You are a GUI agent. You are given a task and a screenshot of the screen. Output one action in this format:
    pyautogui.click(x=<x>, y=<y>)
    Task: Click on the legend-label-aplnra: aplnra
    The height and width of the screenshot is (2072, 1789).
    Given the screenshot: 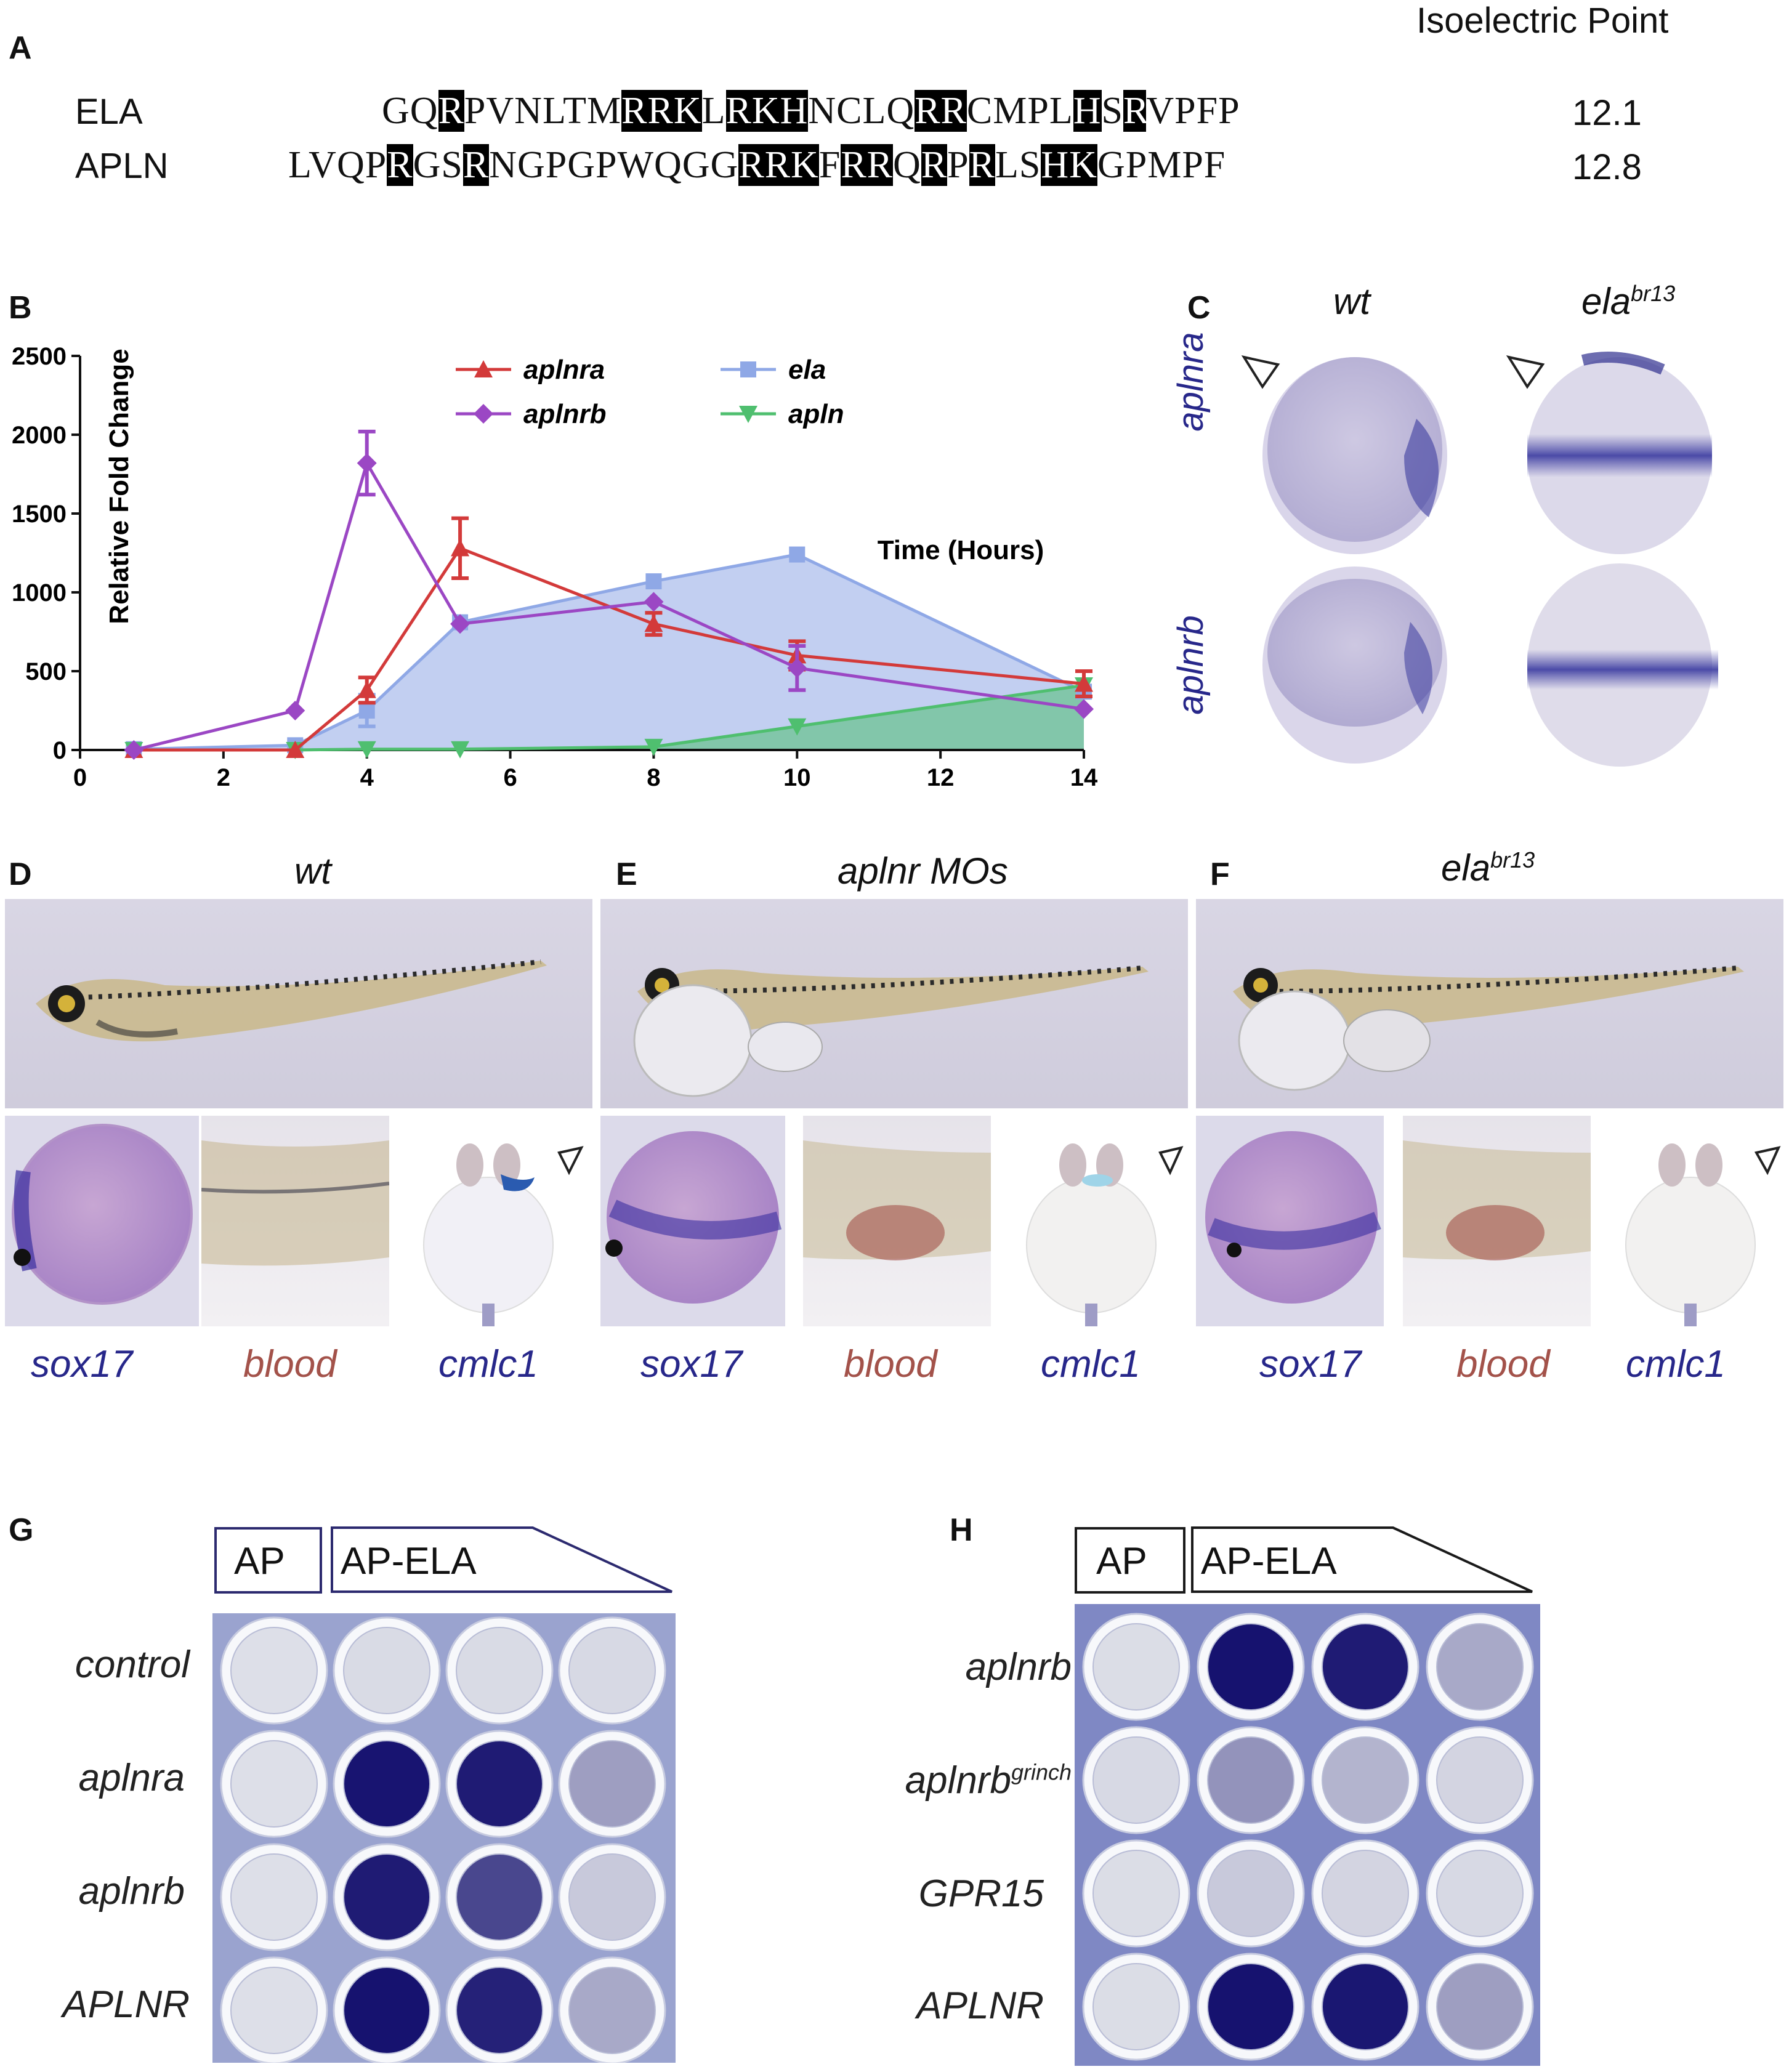 What is the action you would take?
    pyautogui.click(x=564, y=370)
    